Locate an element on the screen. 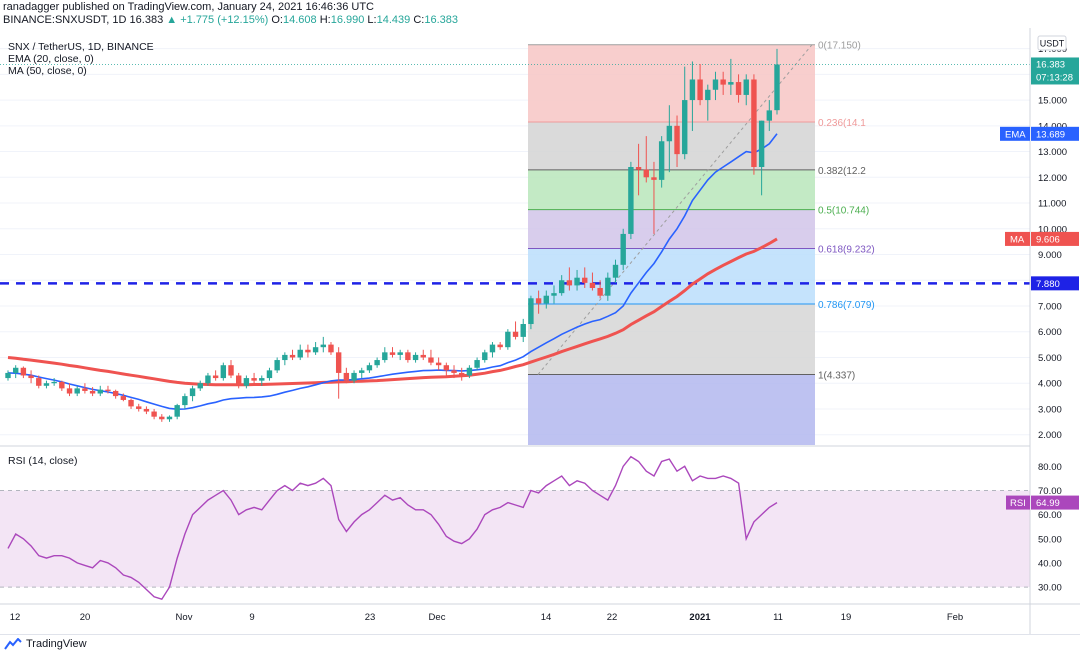 This screenshot has width=1080, height=654. ohlc-low: 14.439 is located at coordinates (393, 20).